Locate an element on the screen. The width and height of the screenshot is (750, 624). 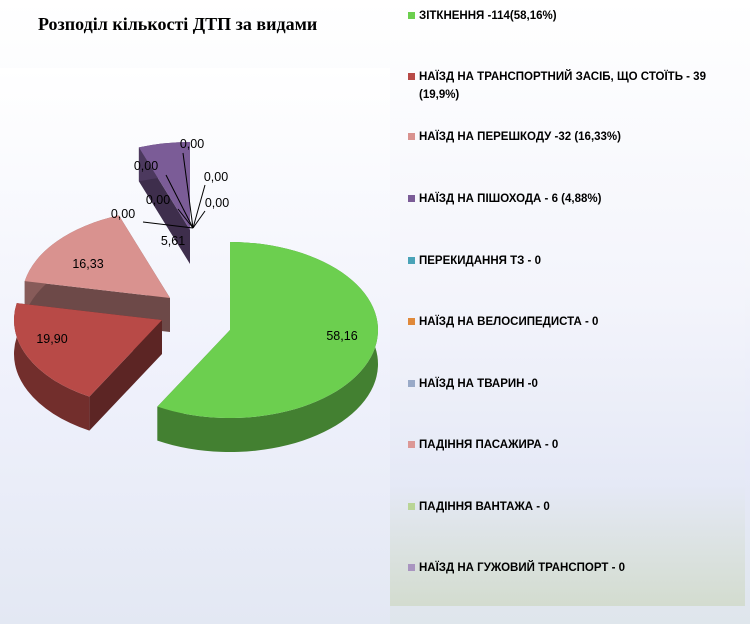
legend-label: НАЇЗД НА ВЕЛОСИПЕДИСТА - 0 is located at coordinates (509, 322).